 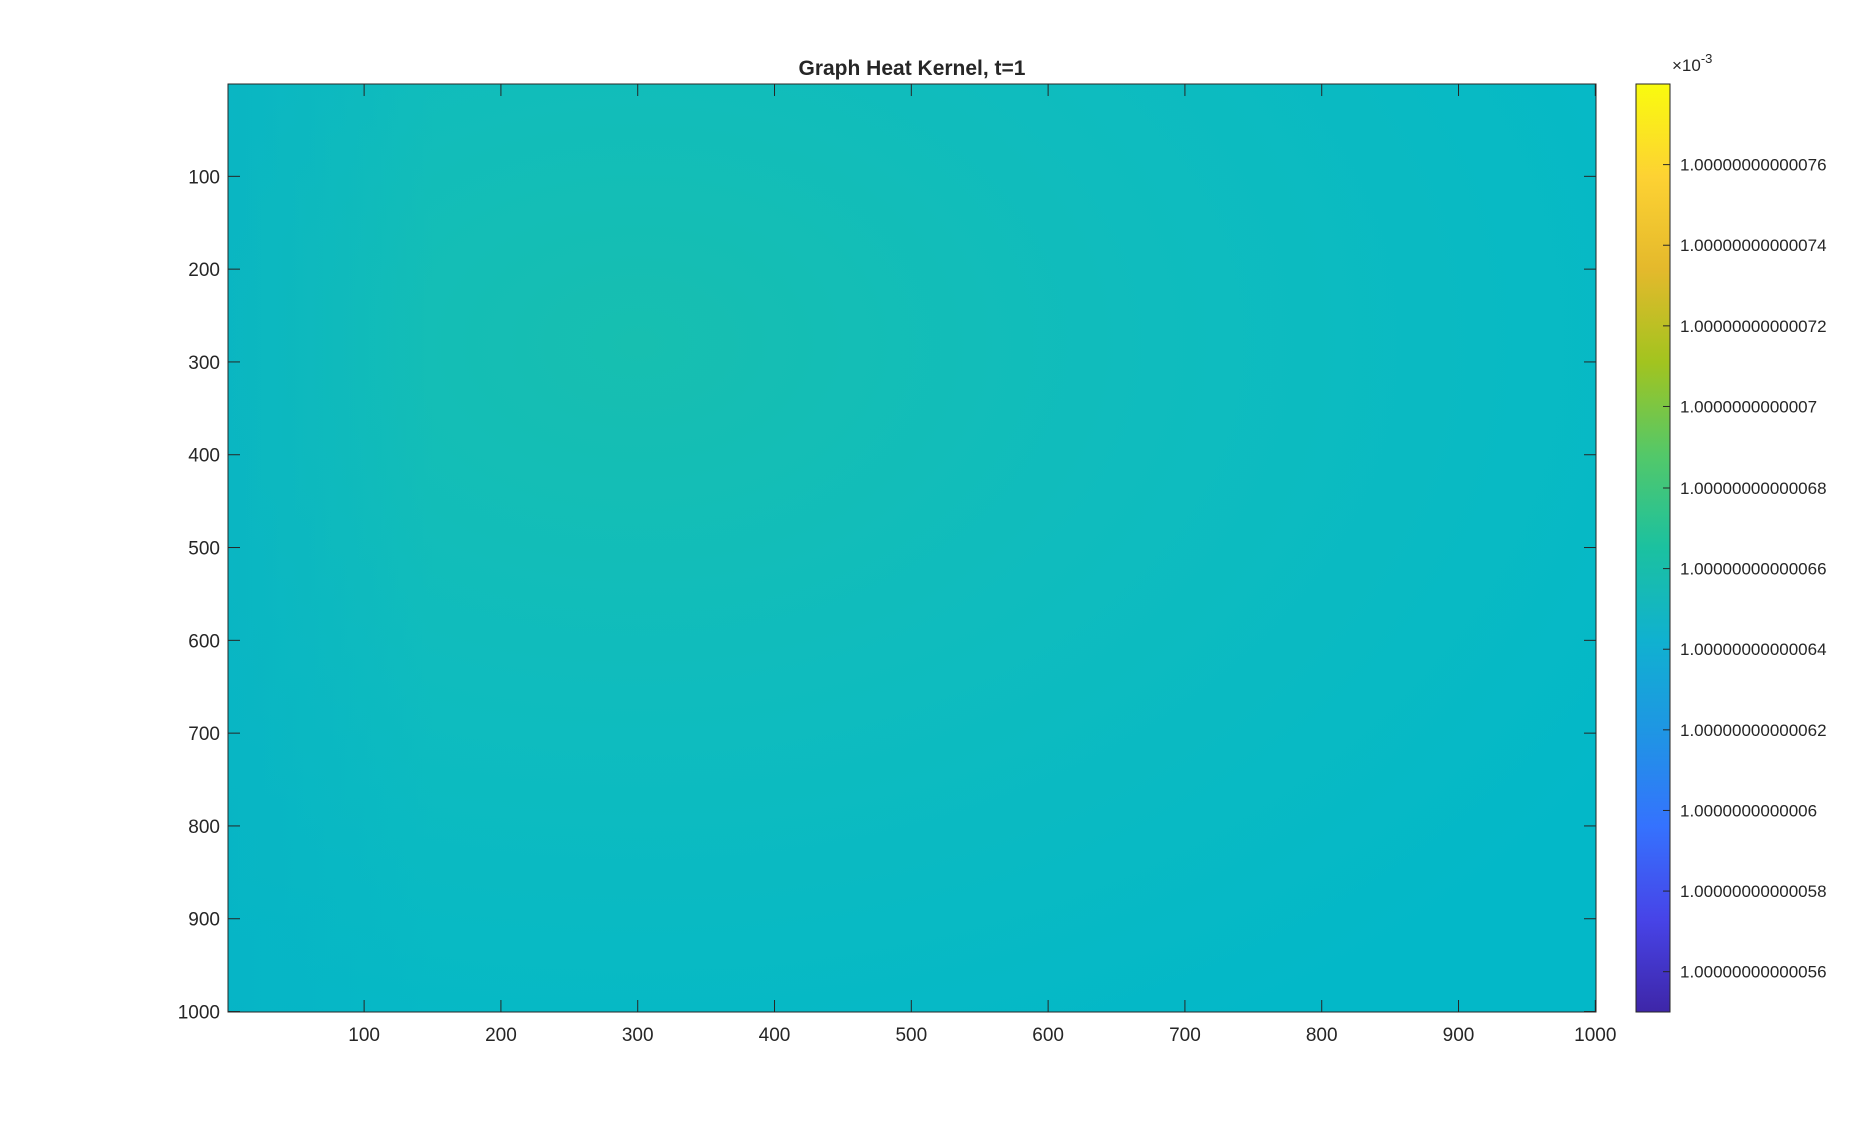 What do you see at coordinates (911, 1035) in the screenshot?
I see `x-tick-label: 500` at bounding box center [911, 1035].